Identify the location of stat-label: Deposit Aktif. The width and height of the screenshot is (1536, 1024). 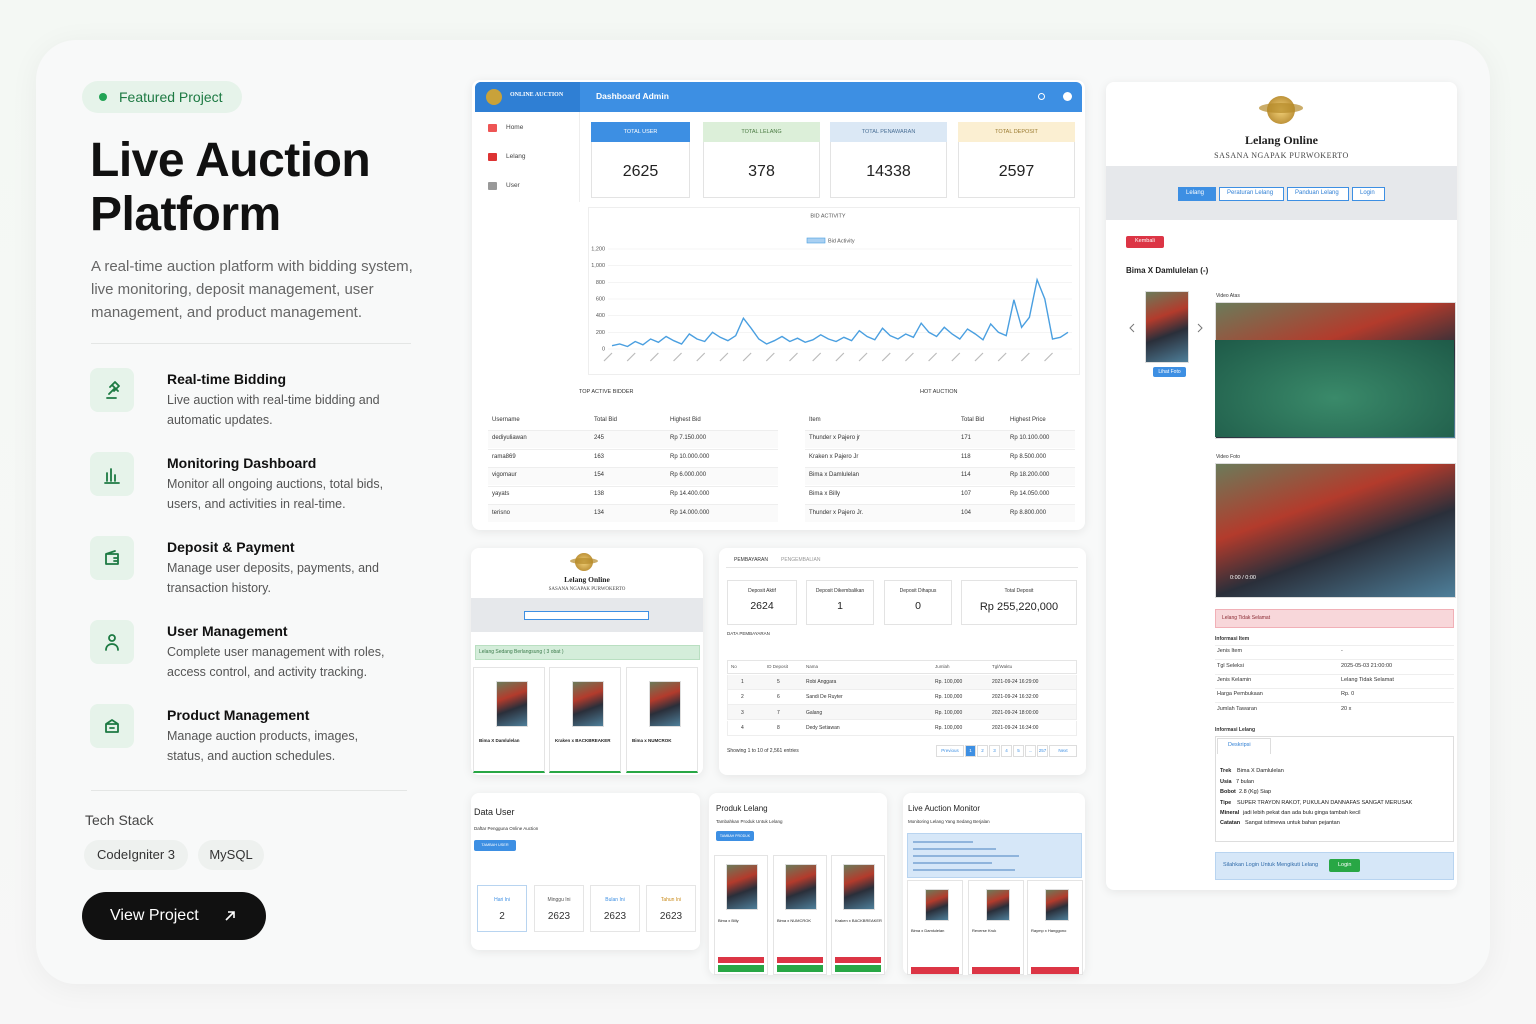
(762, 590).